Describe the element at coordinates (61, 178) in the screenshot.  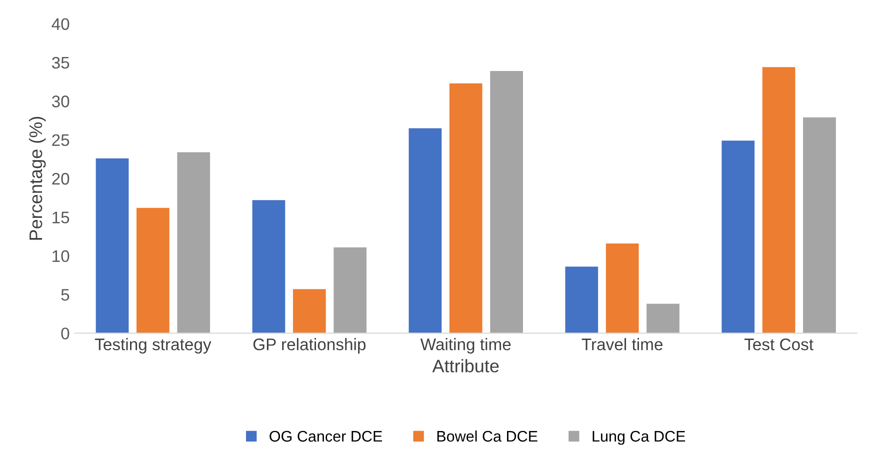
I see `y-tick-label: 20` at that location.